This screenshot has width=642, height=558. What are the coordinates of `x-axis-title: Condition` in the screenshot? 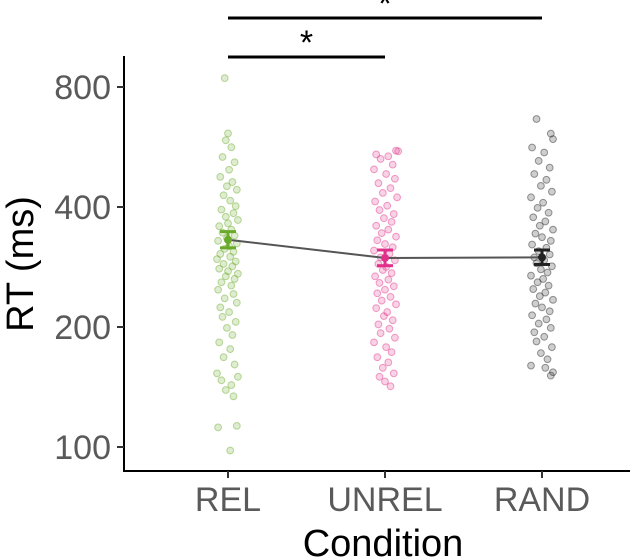 It's located at (383, 540).